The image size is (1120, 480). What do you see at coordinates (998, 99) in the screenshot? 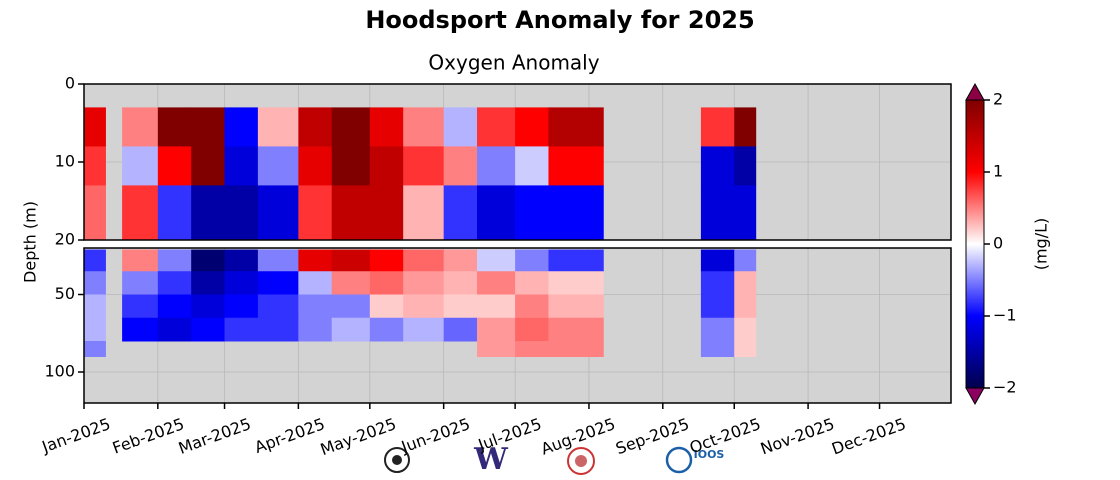
I see `colorbar-tick-label: 2` at bounding box center [998, 99].